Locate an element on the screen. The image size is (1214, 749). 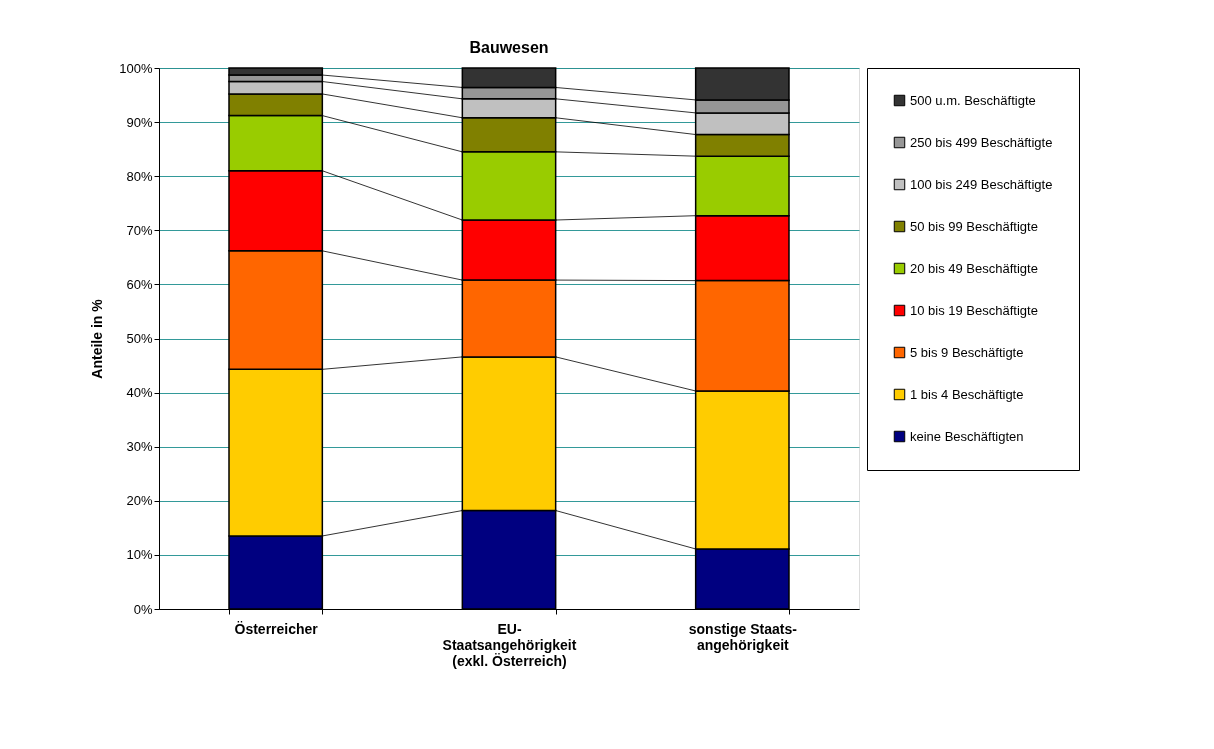
legend-label: 20 bis 49 Beschäftigte is located at coordinates (974, 268).